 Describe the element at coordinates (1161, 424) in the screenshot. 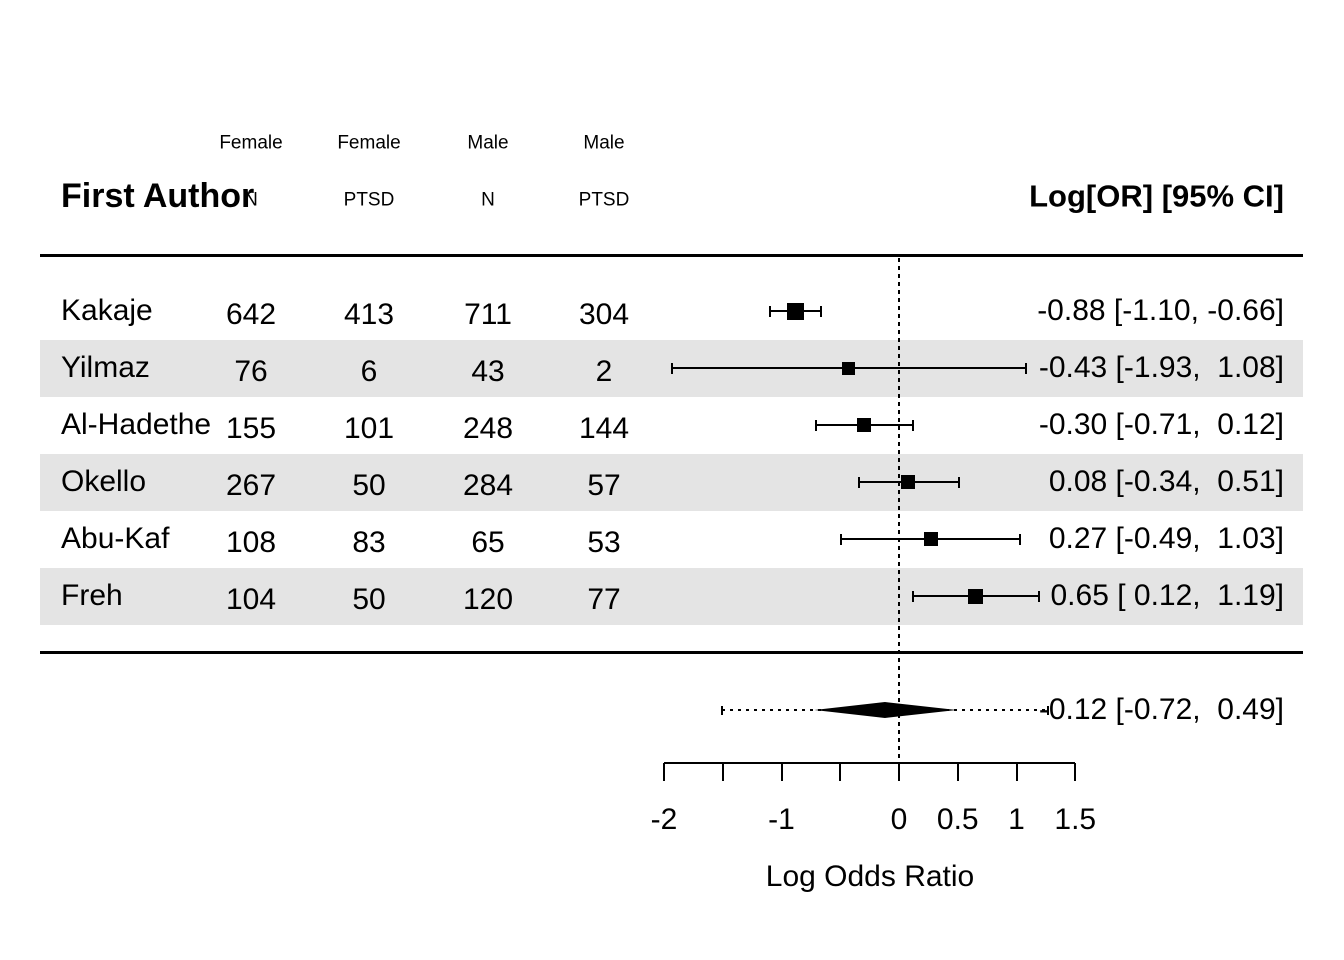

I see `ci-label: -0.30 [-0.71, 0.12]` at that location.